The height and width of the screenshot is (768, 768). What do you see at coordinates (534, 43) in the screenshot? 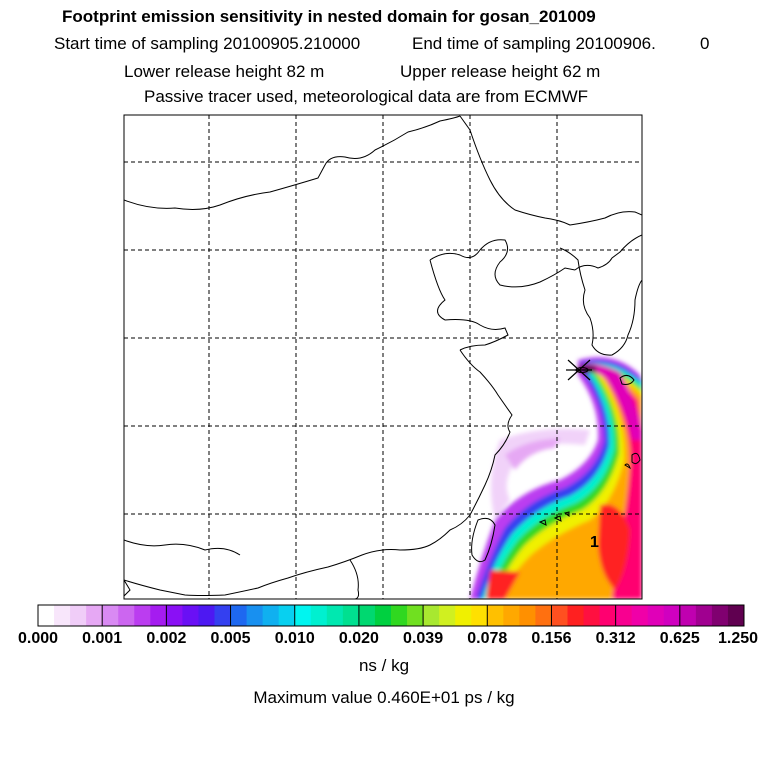
I see `end-time-label: End time of sampling 20100906.` at bounding box center [534, 43].